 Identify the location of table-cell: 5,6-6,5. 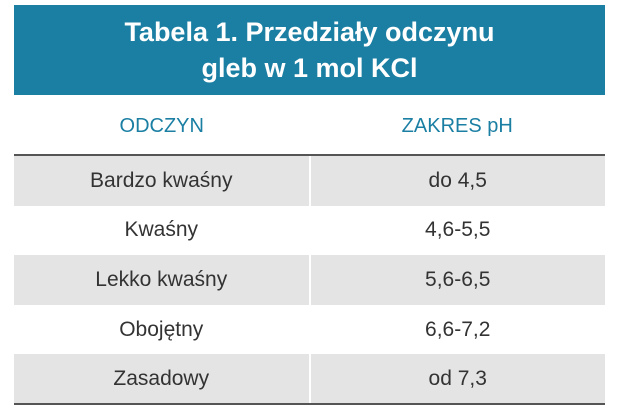
(458, 279).